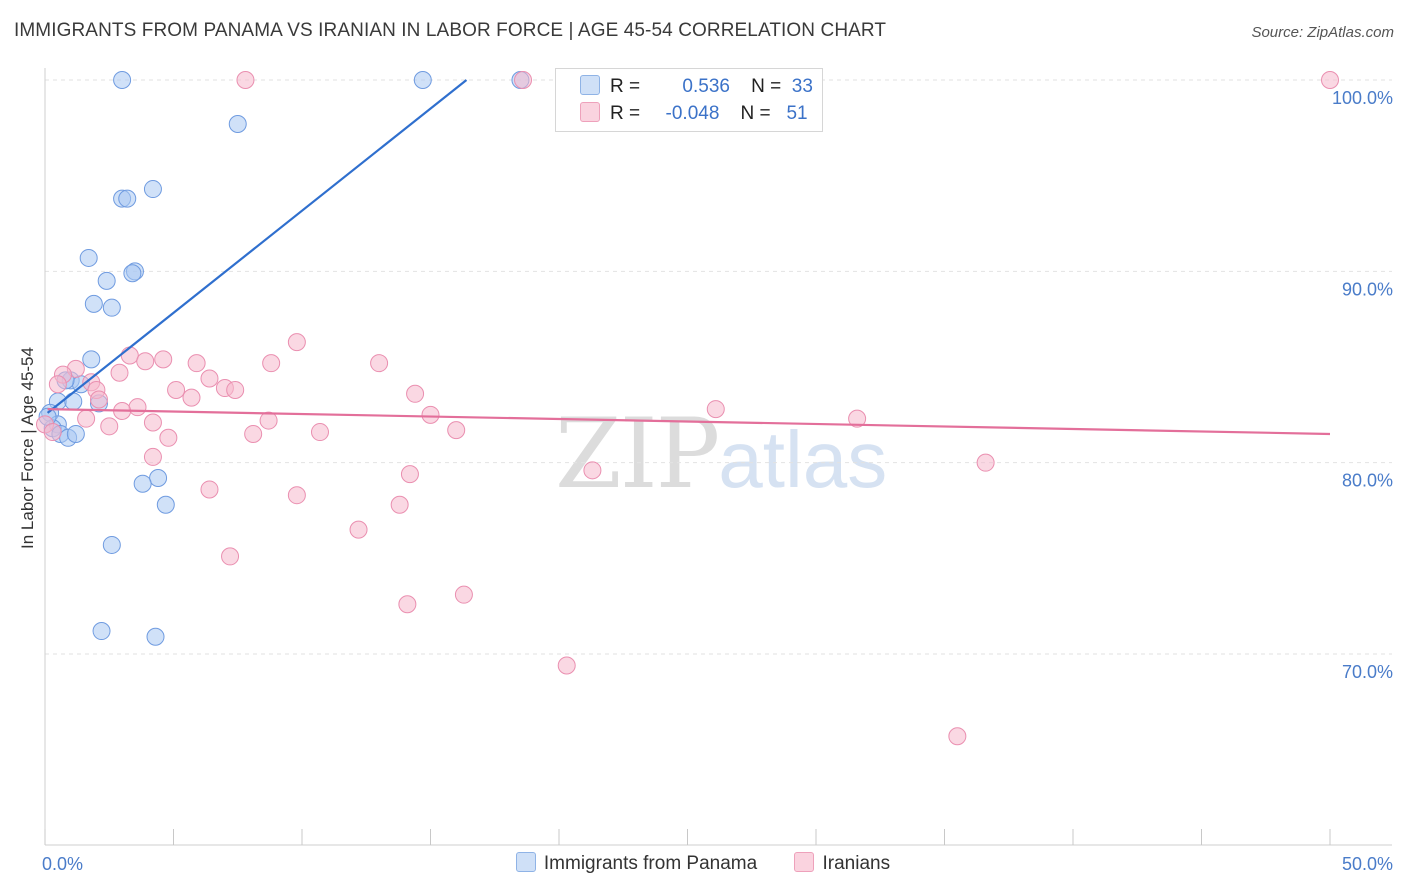 This screenshot has width=1406, height=892. What do you see at coordinates (856, 863) in the screenshot?
I see `legend-label-iranians: Iranians` at bounding box center [856, 863].